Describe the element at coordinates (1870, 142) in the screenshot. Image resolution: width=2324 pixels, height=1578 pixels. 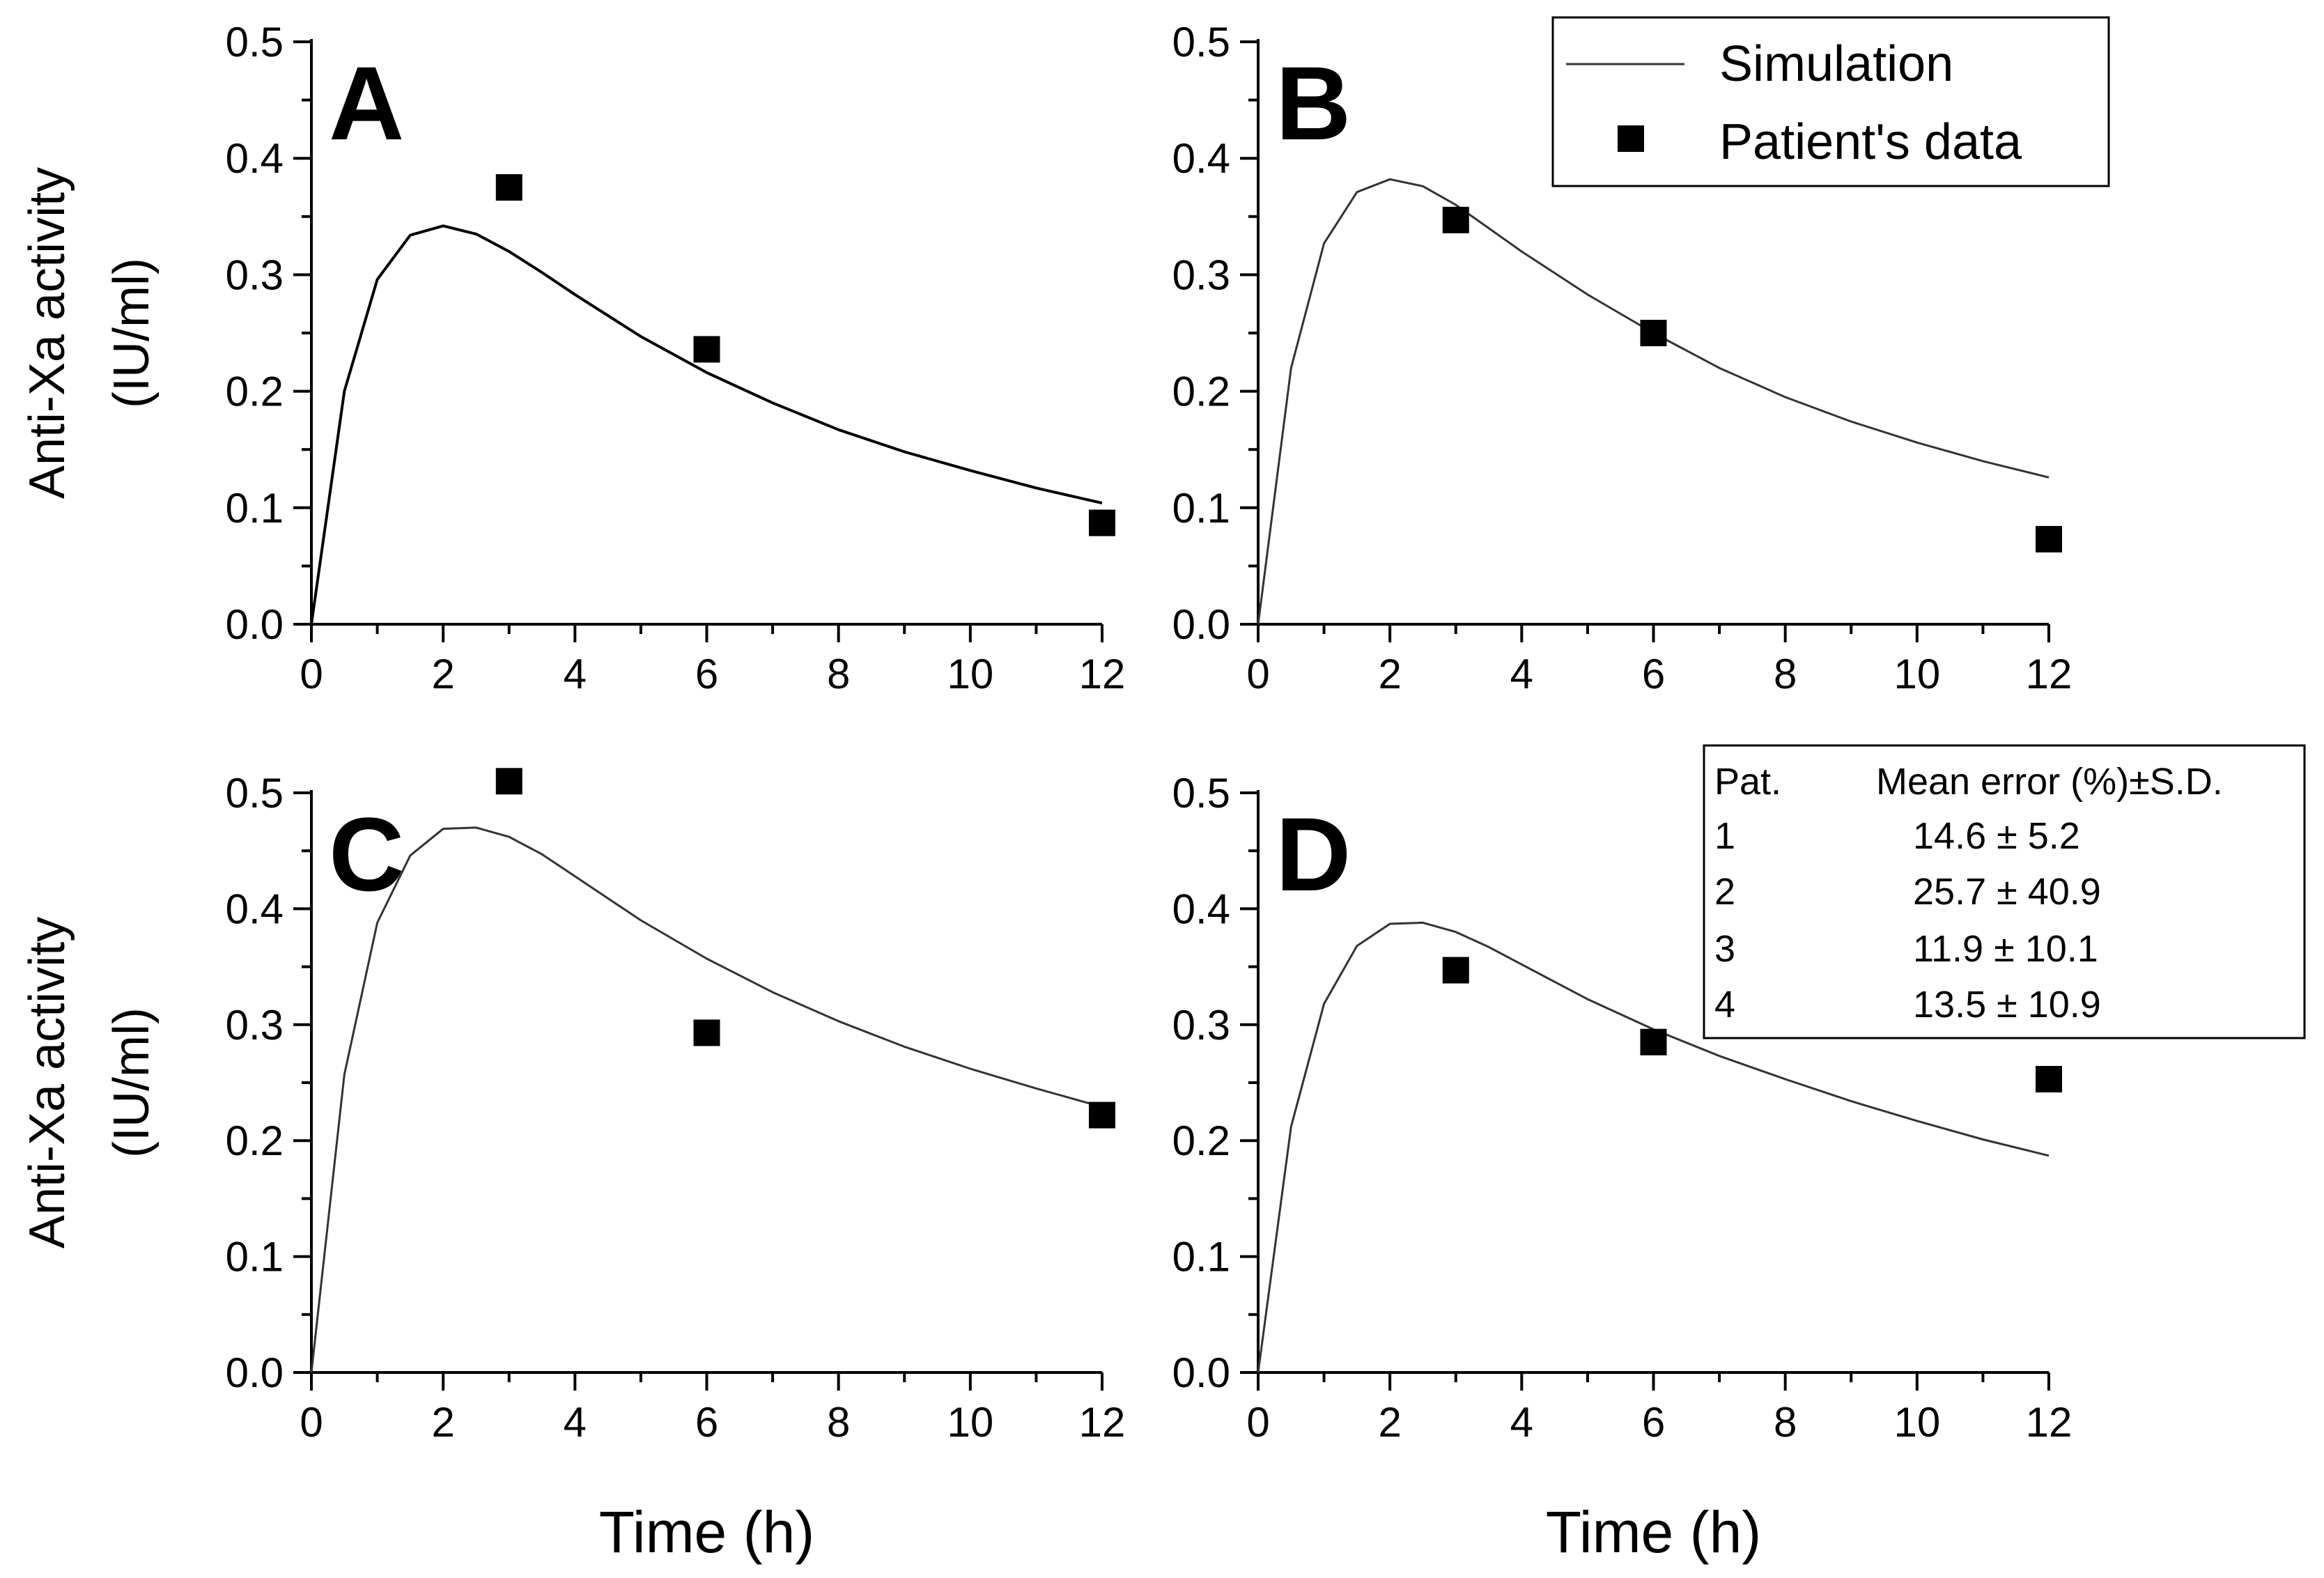
I see `legend-patient-label: Patient's data` at that location.